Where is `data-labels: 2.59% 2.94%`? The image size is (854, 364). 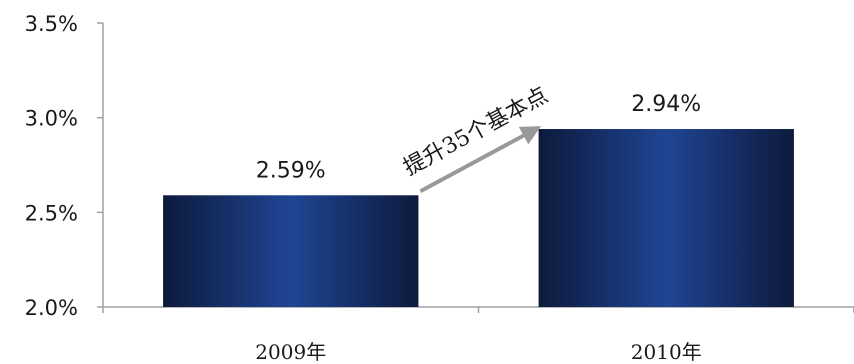 data-labels: 2.59% 2.94% is located at coordinates (478, 137).